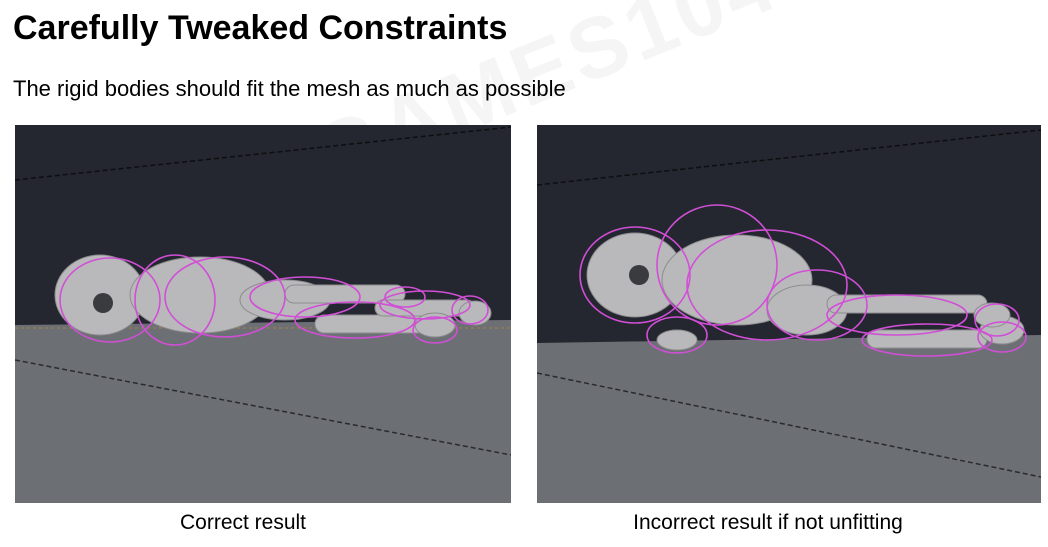 The width and height of the screenshot is (1048, 547). I want to click on caption-incorrect-result: Incorrect result if not unfitting, so click(768, 522).